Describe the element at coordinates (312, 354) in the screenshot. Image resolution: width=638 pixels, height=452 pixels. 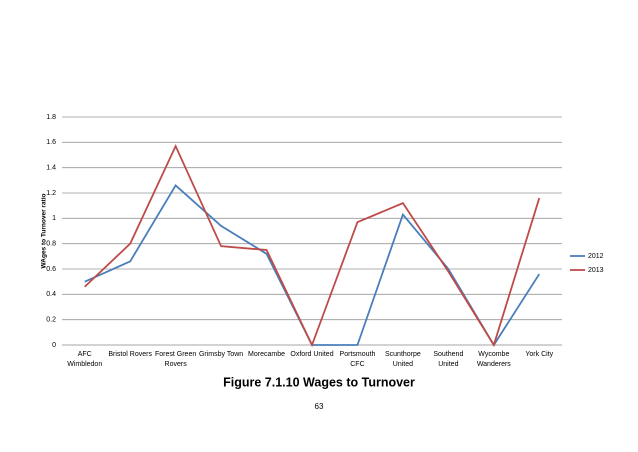
I see `x-tick-label: Oxford United` at that location.